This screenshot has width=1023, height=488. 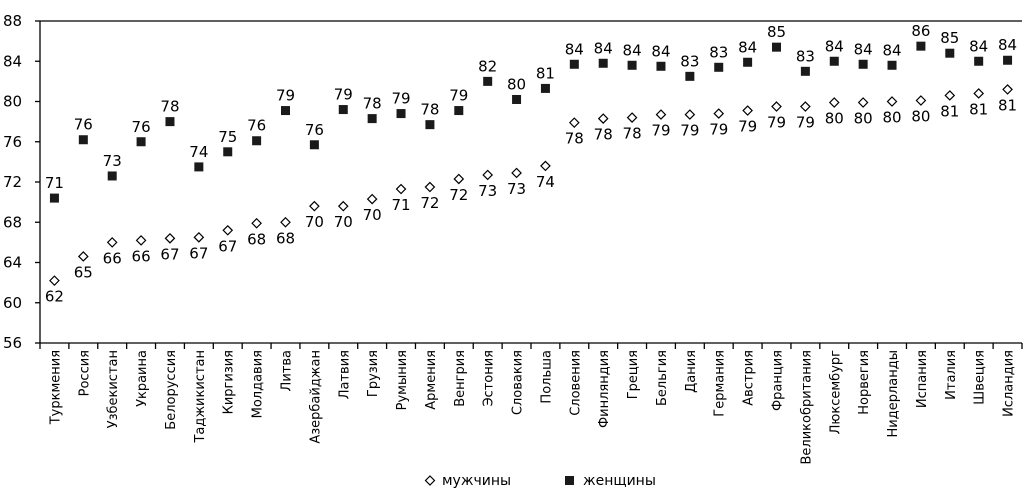 I want to click on x-tick-label: Румыния, so click(x=402, y=380).